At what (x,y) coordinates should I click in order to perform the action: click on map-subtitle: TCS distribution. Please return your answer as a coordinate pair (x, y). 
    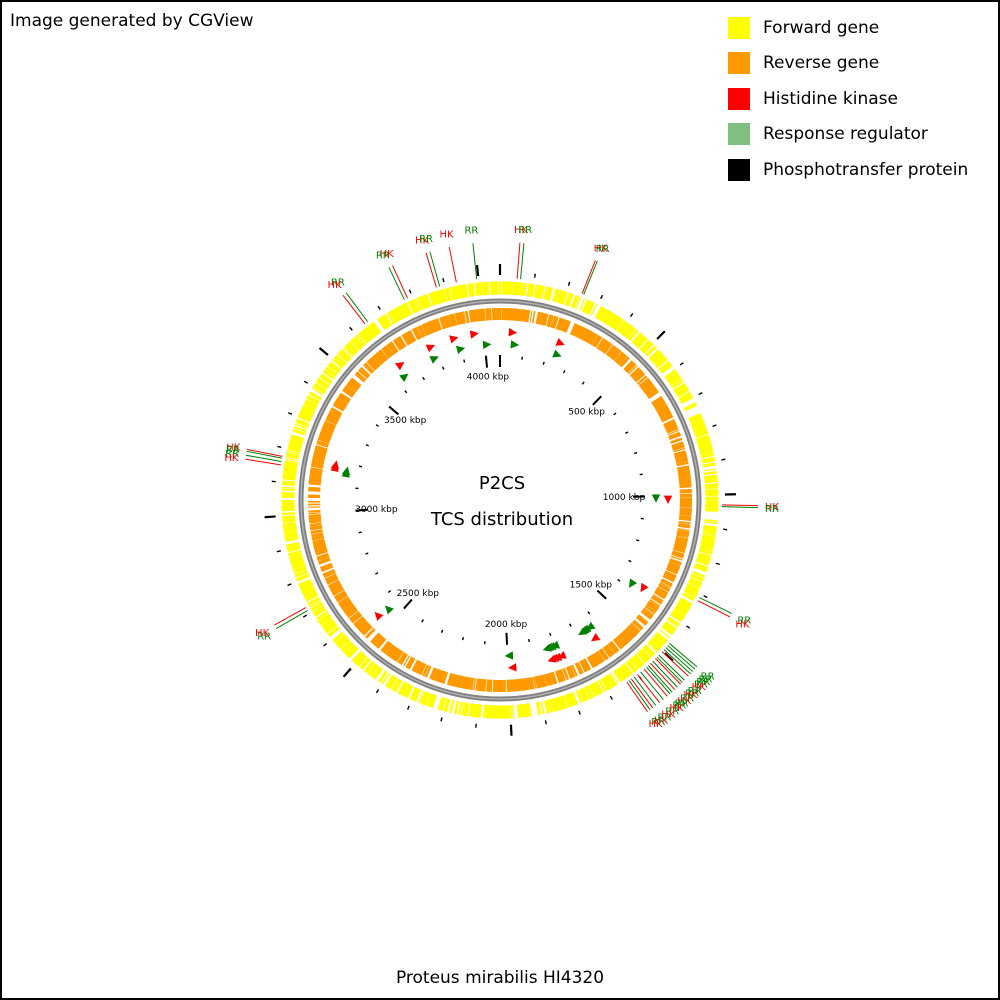
    Looking at the image, I should click on (502, 519).